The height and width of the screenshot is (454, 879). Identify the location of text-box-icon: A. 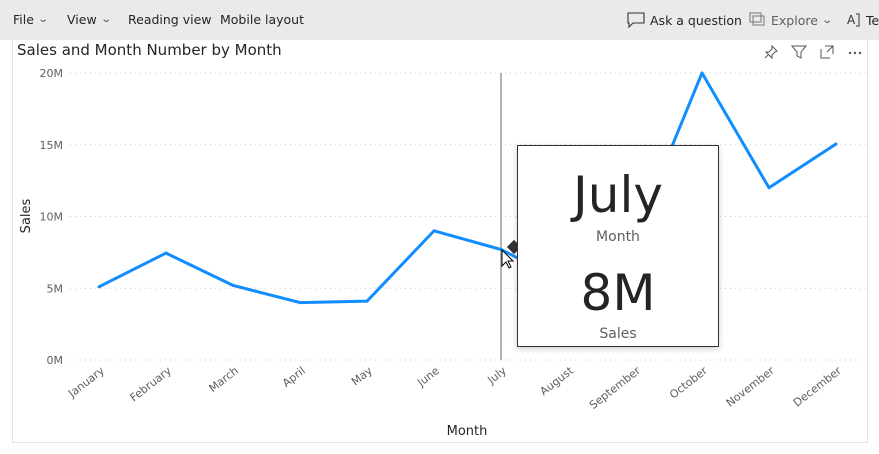
(853, 20).